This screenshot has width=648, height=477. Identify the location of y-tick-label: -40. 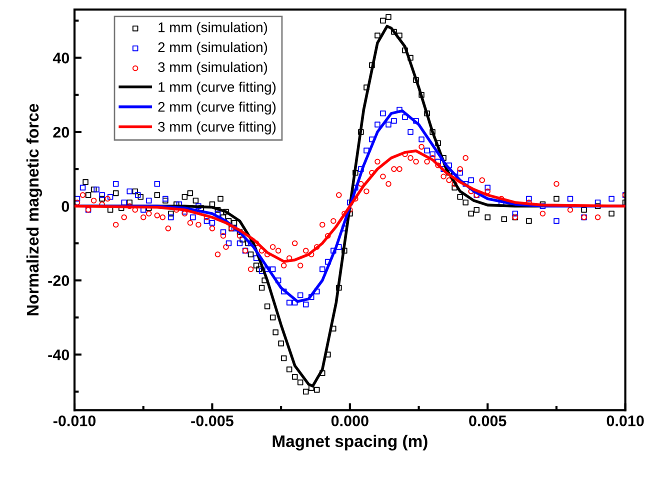
(59, 354).